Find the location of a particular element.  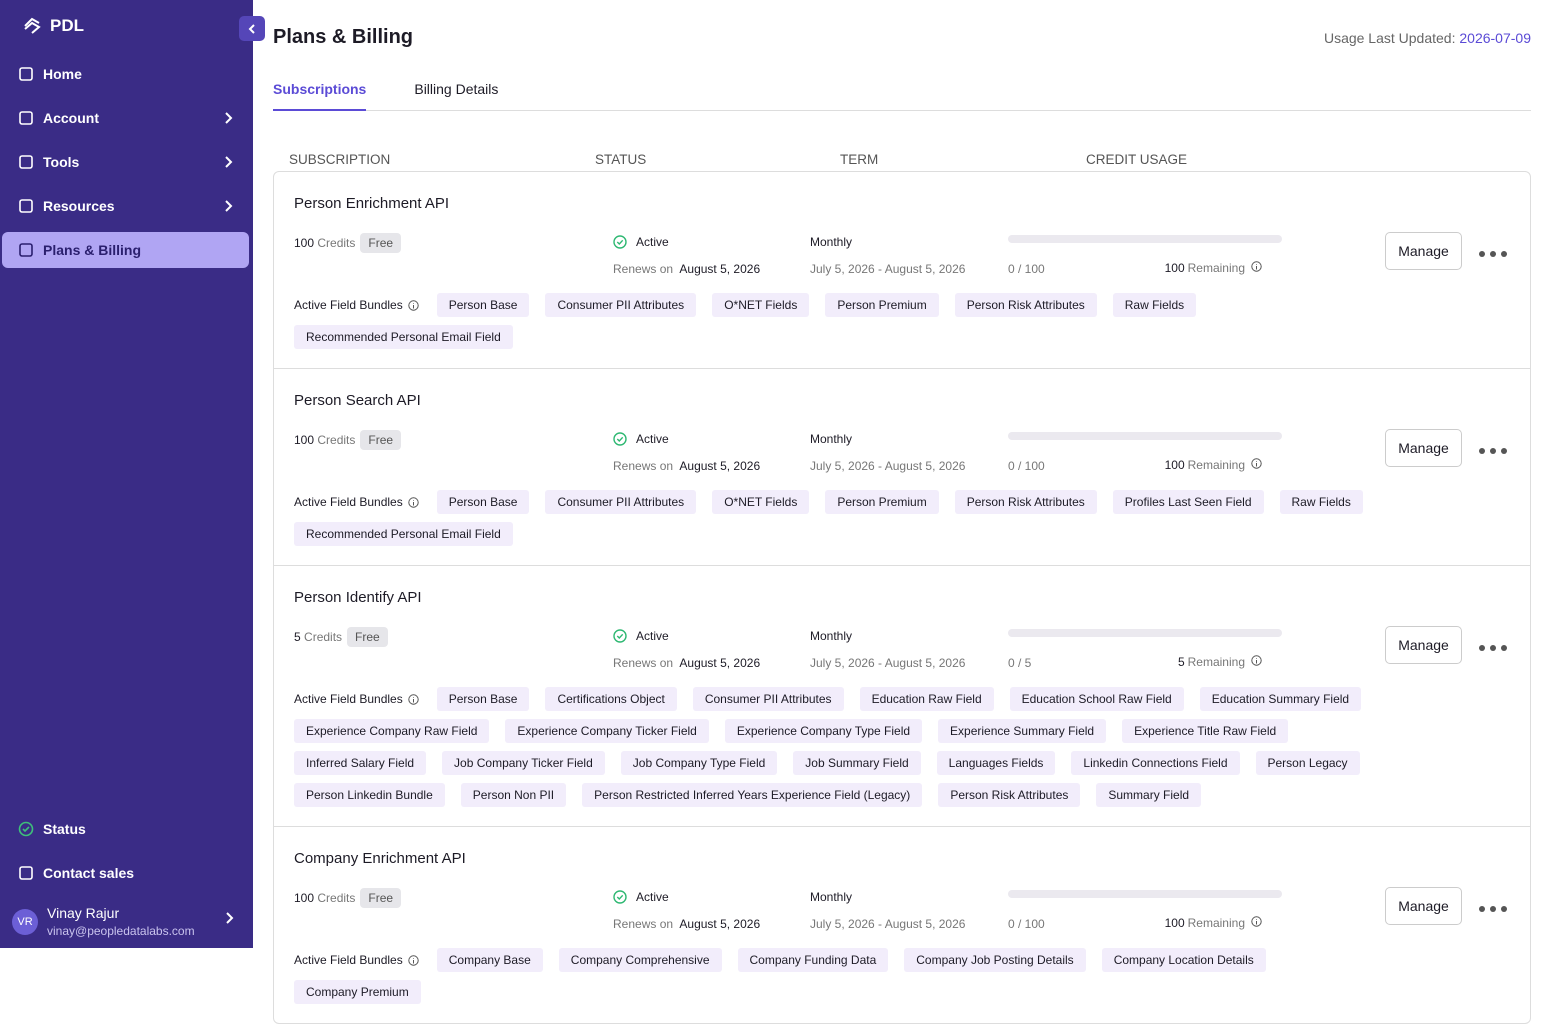

nav-item: Resources is located at coordinates (125, 206).